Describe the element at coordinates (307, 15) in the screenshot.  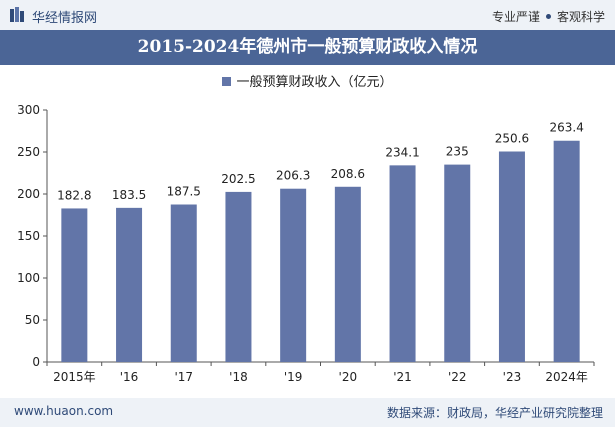
I see `header-band: 华经情报网 专业严谨 客观科学` at that location.